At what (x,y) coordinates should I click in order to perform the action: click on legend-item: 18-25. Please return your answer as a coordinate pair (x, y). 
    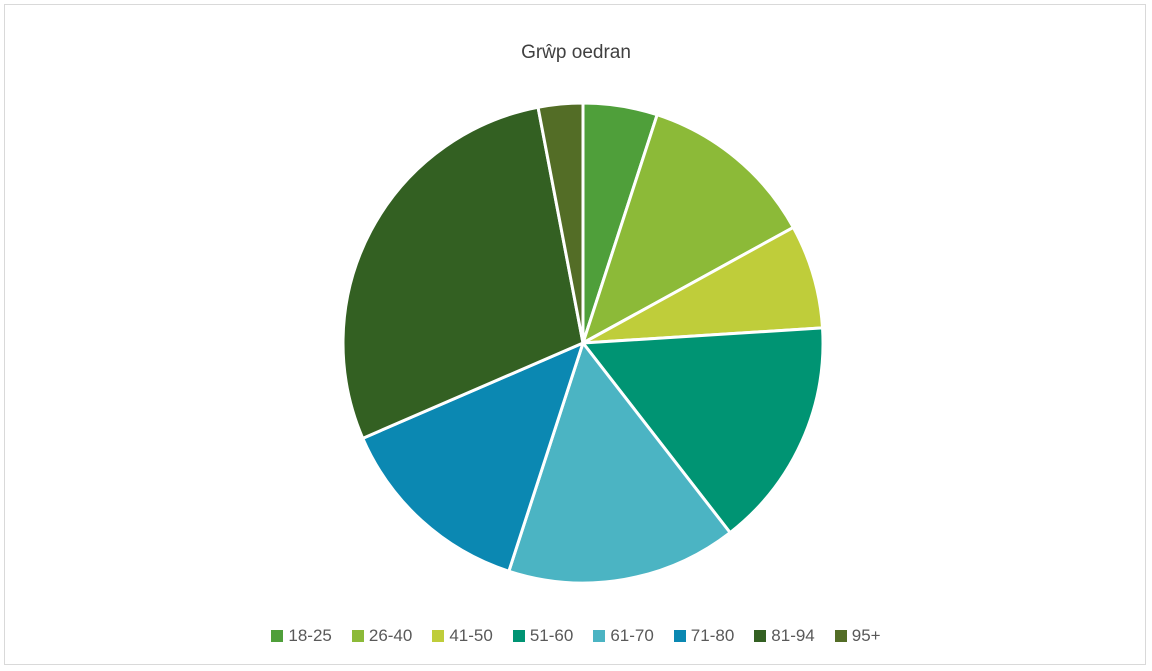
    Looking at the image, I should click on (301, 636).